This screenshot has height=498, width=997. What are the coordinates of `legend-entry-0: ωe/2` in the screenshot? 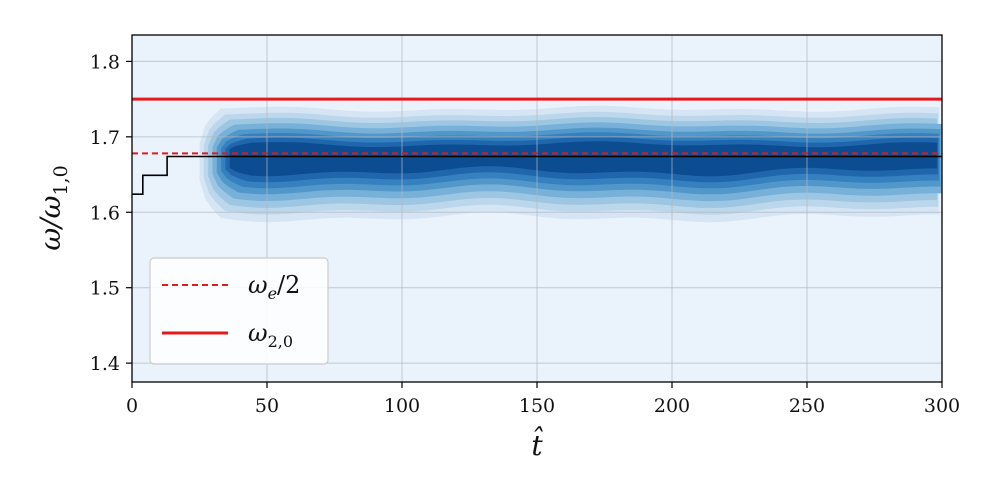 It's located at (274, 287).